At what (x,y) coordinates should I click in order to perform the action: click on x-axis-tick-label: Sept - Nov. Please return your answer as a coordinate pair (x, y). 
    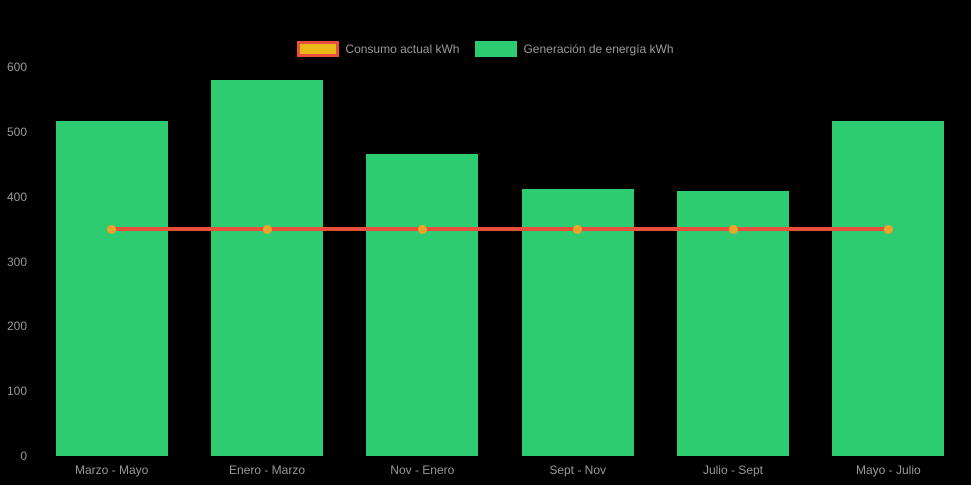
    Looking at the image, I should click on (578, 470).